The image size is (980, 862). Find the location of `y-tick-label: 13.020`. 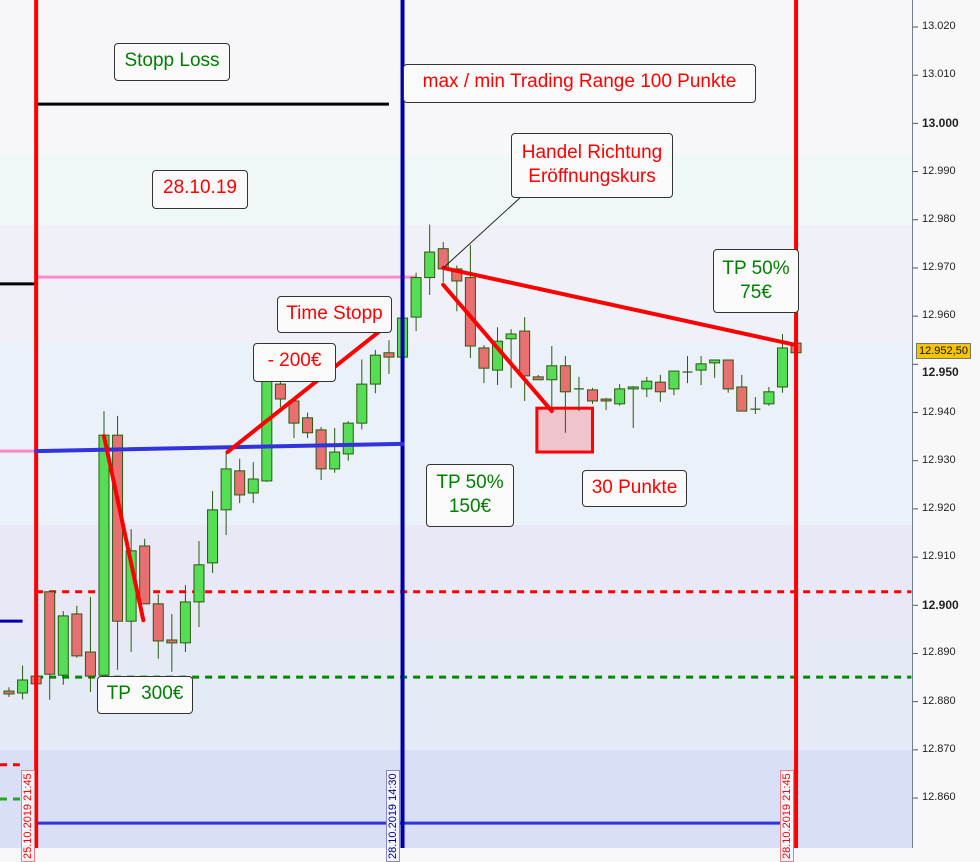

y-tick-label: 13.020 is located at coordinates (939, 26).